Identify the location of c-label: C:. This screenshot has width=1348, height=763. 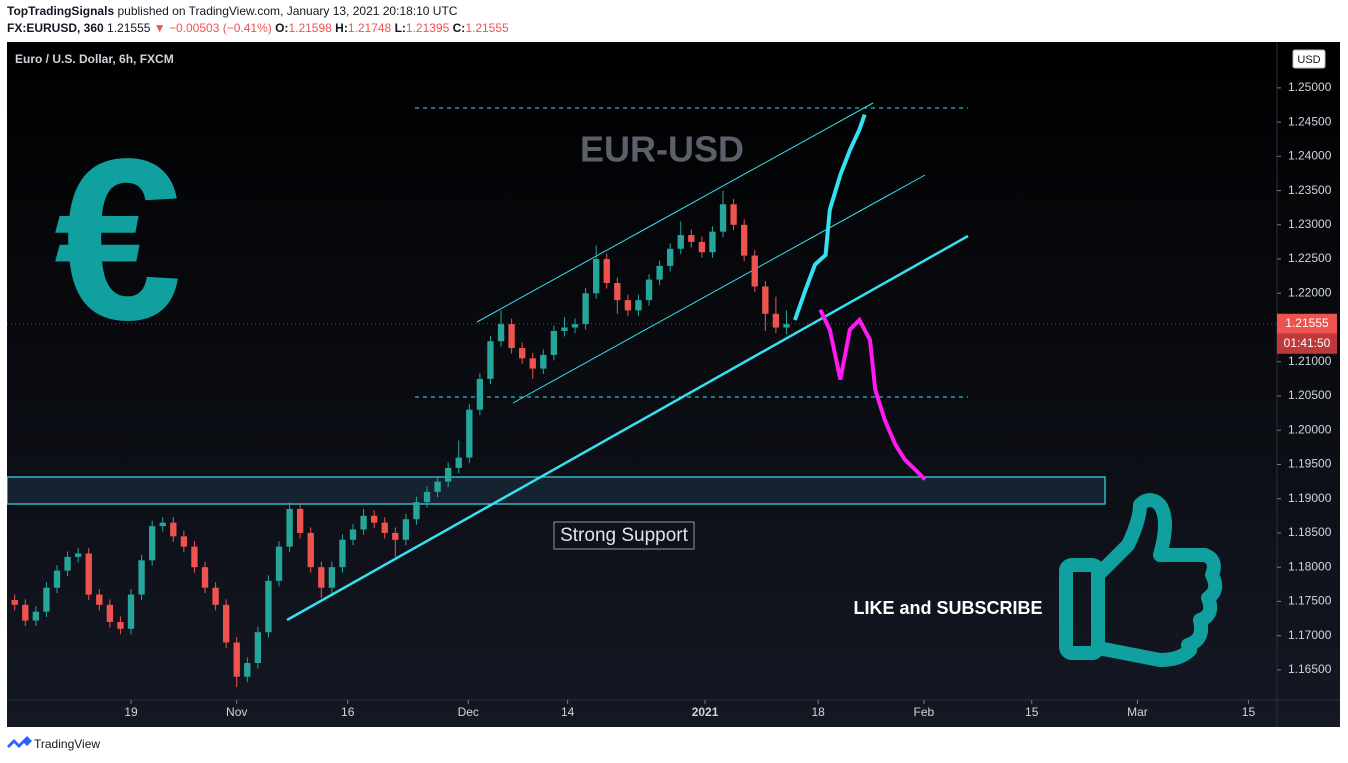
(459, 28).